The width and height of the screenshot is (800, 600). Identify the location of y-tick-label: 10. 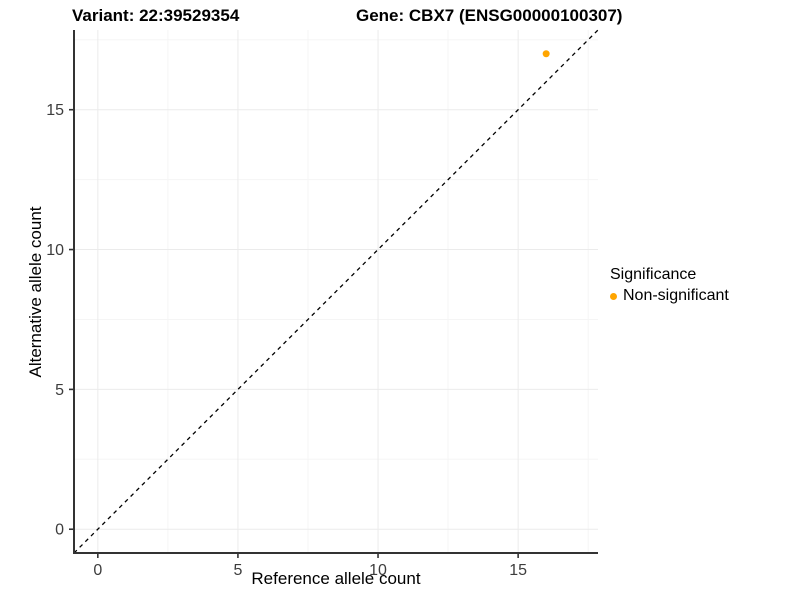
(55, 250).